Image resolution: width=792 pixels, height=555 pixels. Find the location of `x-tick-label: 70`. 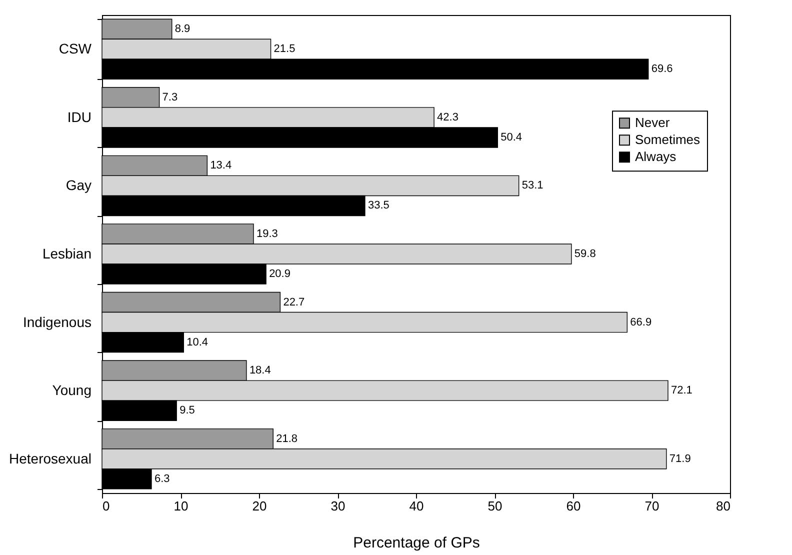

x-tick-label: 70 is located at coordinates (652, 506).